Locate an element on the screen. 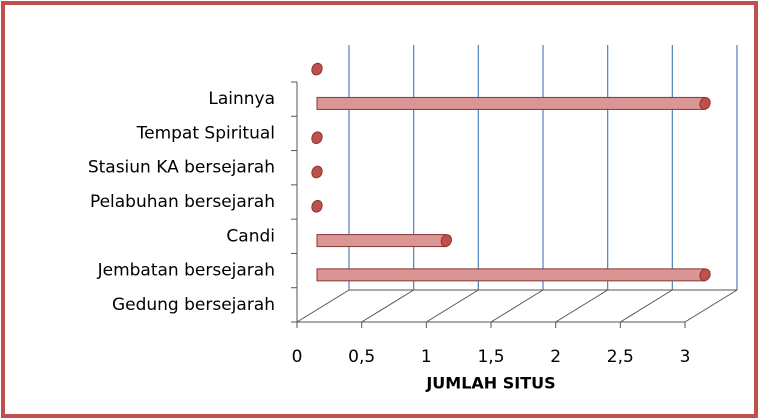 The width and height of the screenshot is (759, 419). y-tick-label: Pelabuhan bersejarah is located at coordinates (182, 202).